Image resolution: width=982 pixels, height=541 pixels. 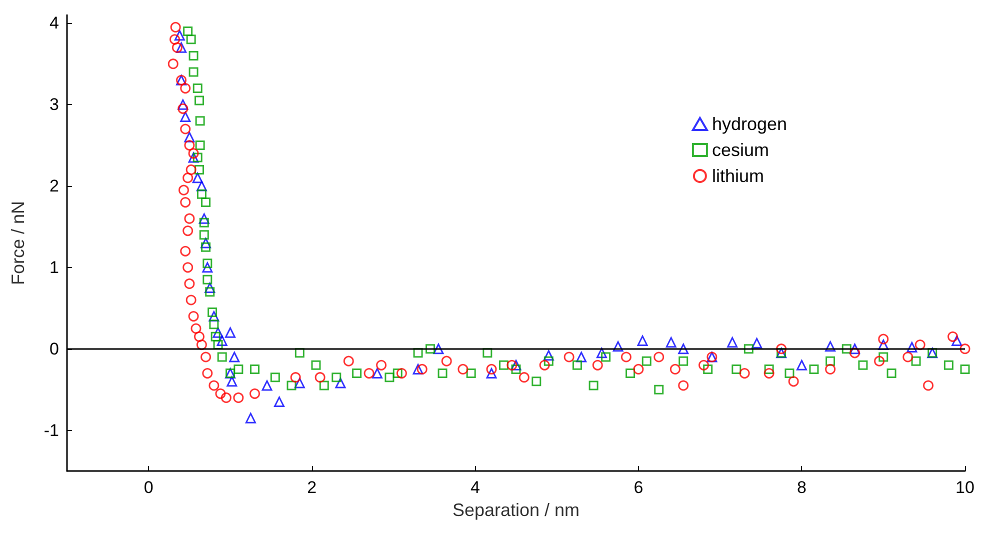 I want to click on y-tick-label: 2, so click(x=54, y=186).